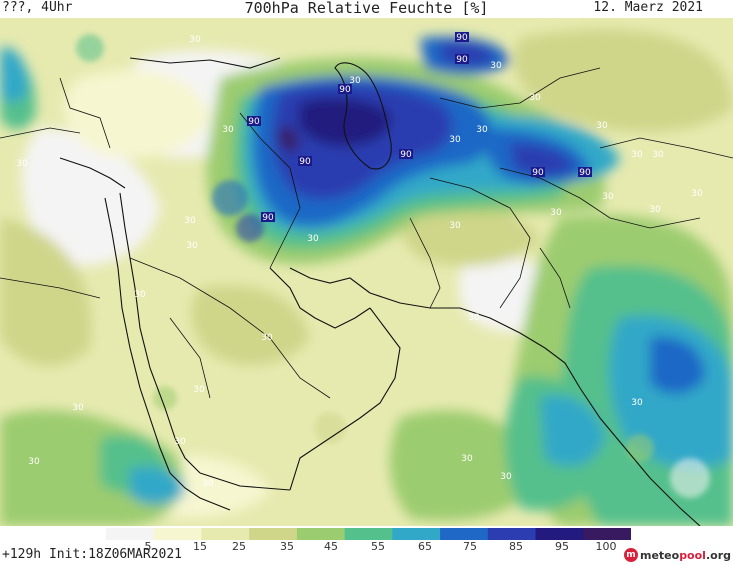 The height and width of the screenshot is (566, 733). What do you see at coordinates (606, 546) in the screenshot?
I see `colorbar-tick: 100` at bounding box center [606, 546].